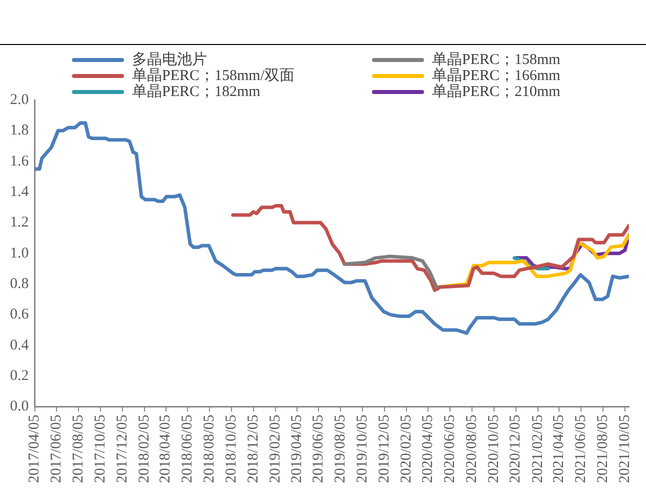 Image resolution: width=646 pixels, height=488 pixels. What do you see at coordinates (19, 284) in the screenshot?
I see `y-tick-label: 0.8` at bounding box center [19, 284].